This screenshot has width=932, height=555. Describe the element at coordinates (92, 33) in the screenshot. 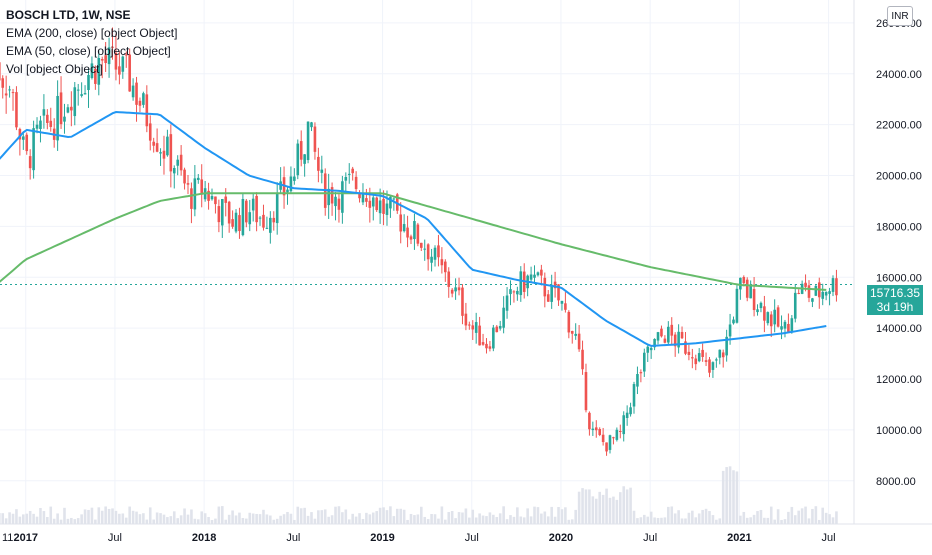

I see `ema200-legend: EMA (200, close) [object Object]` at that location.